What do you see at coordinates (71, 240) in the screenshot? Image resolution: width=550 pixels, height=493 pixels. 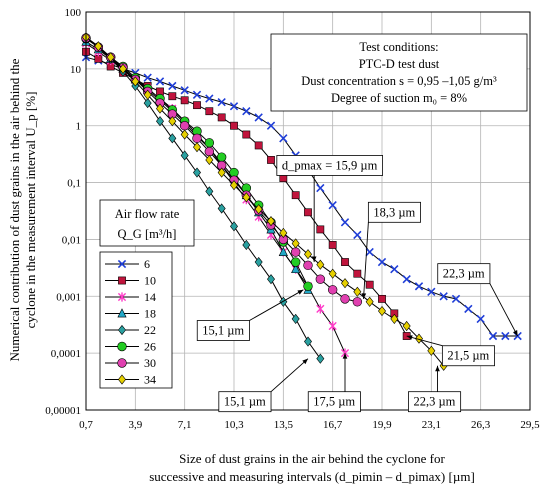 I see `y-tick-label: 0,01` at bounding box center [71, 240].